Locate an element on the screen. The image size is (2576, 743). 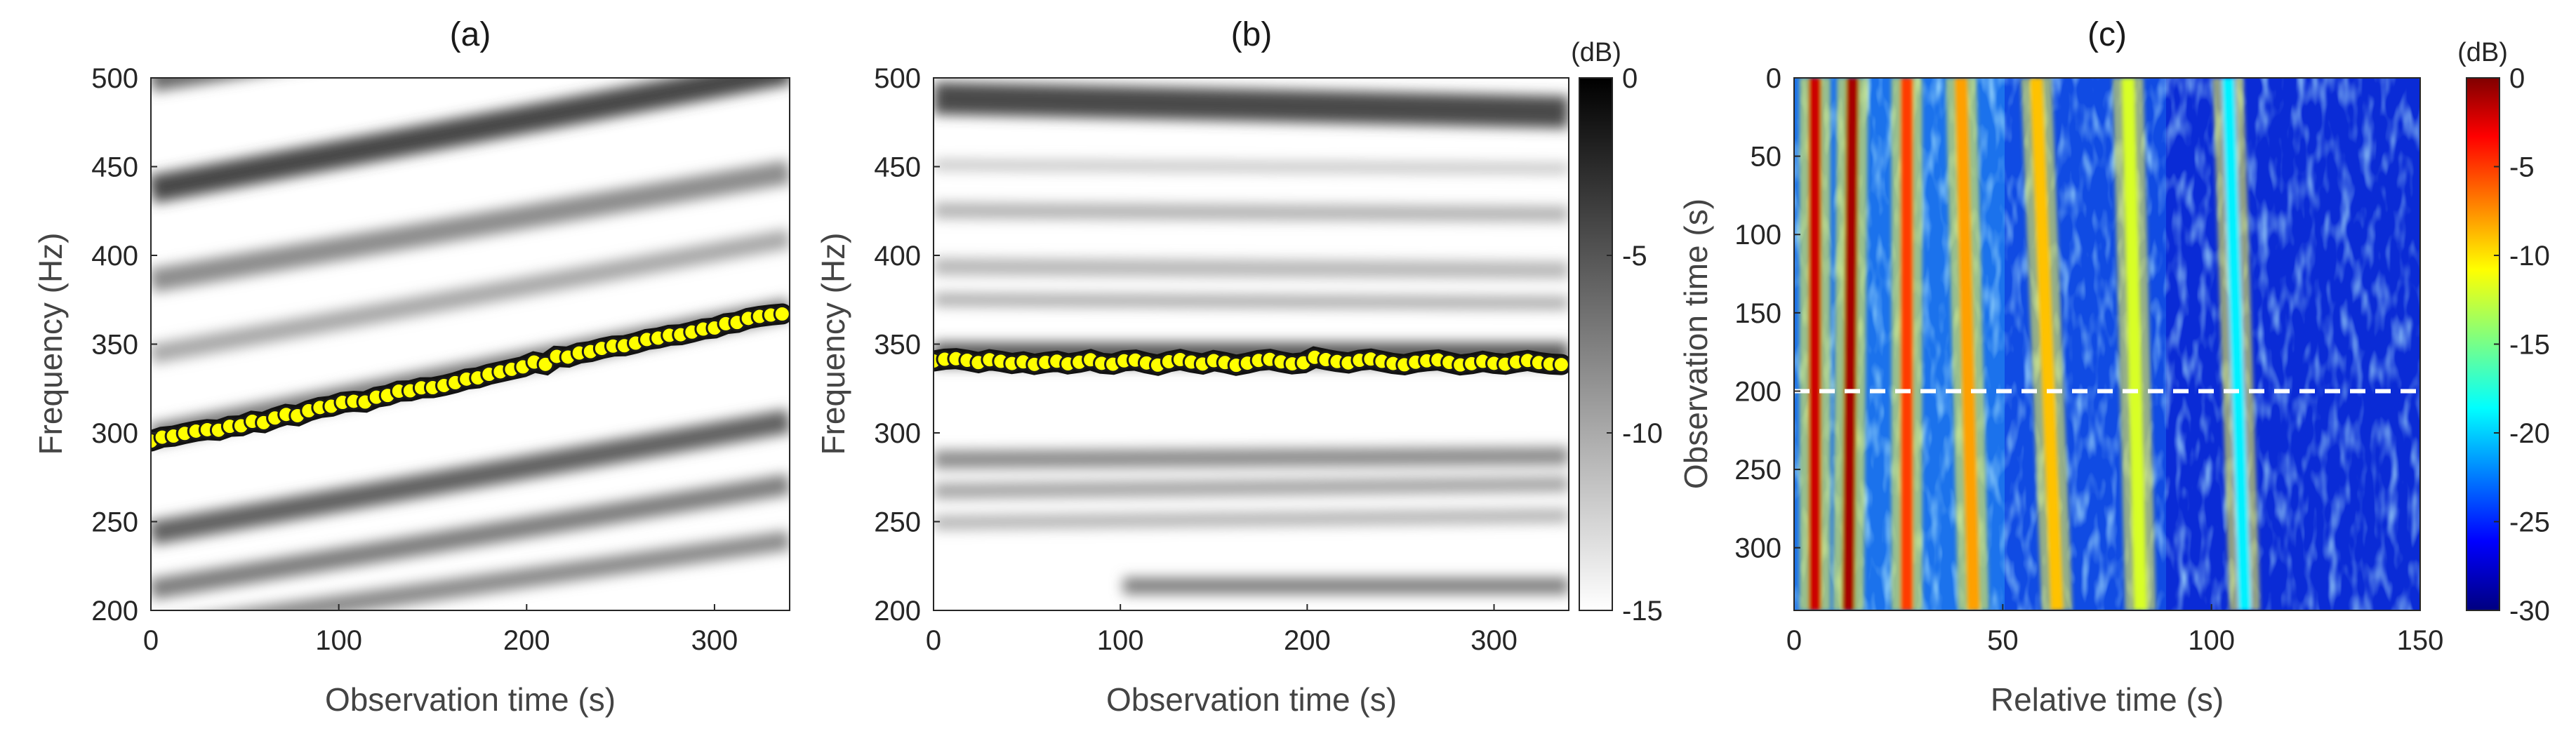
colorbar-b is located at coordinates (1596, 344).